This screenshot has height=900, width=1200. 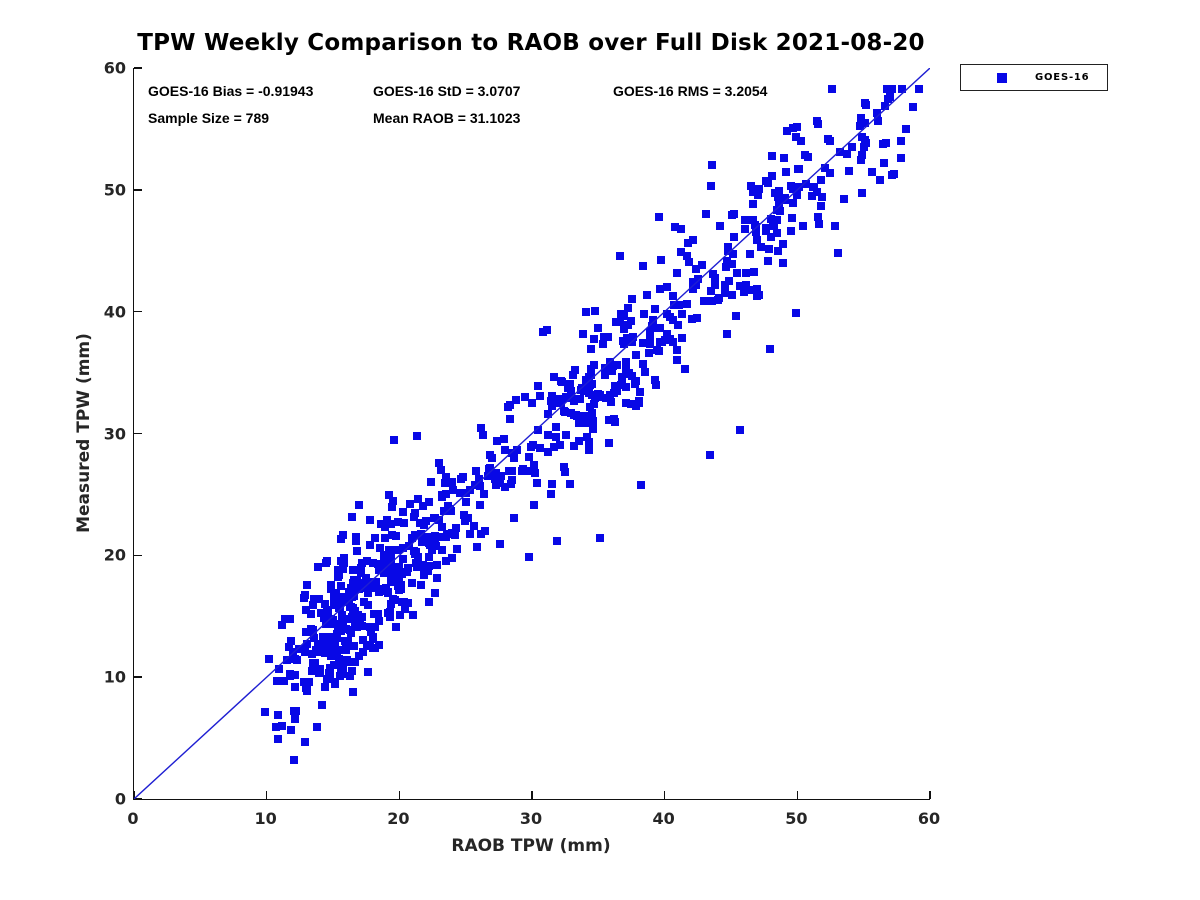 I want to click on y-tick-mark, so click(x=138, y=311).